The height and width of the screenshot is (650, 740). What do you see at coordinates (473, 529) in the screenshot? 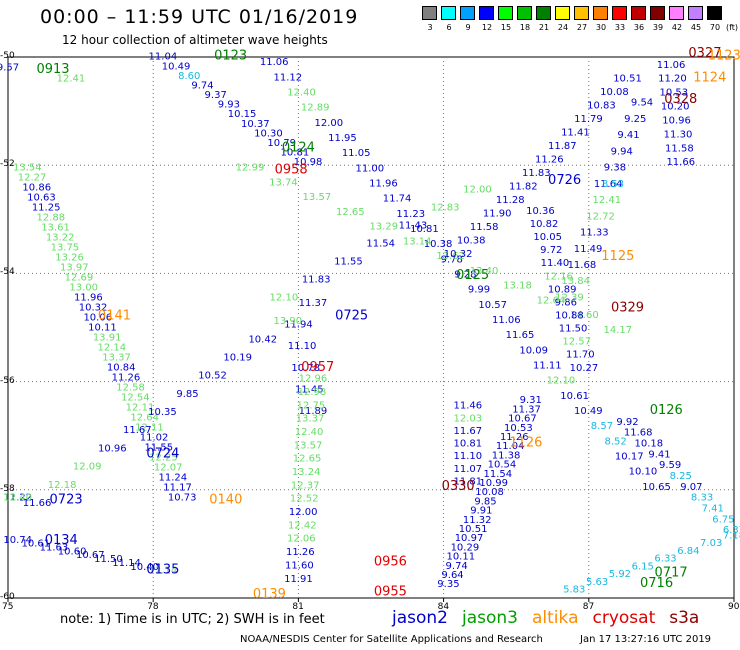
I see `wave-height-value: 10.51` at bounding box center [473, 529].